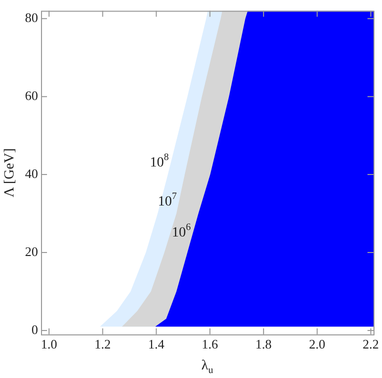 The height and width of the screenshot is (378, 382). I want to click on x-tick-label: 1.2, so click(102, 344).